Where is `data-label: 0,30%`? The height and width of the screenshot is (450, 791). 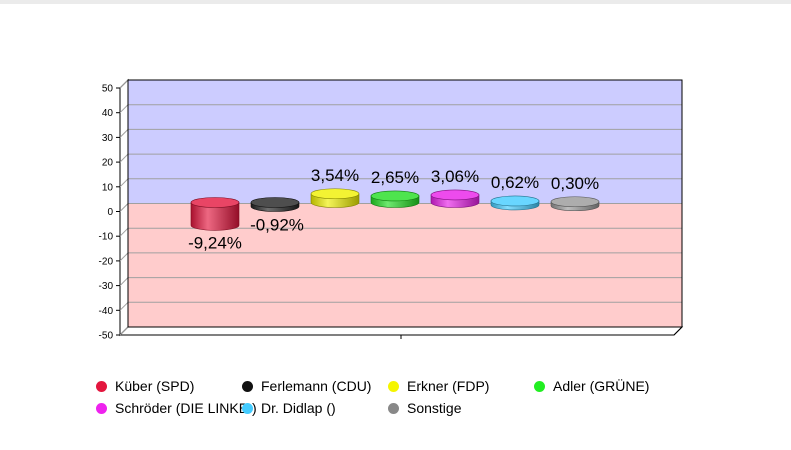
data-label: 0,30% is located at coordinates (575, 183).